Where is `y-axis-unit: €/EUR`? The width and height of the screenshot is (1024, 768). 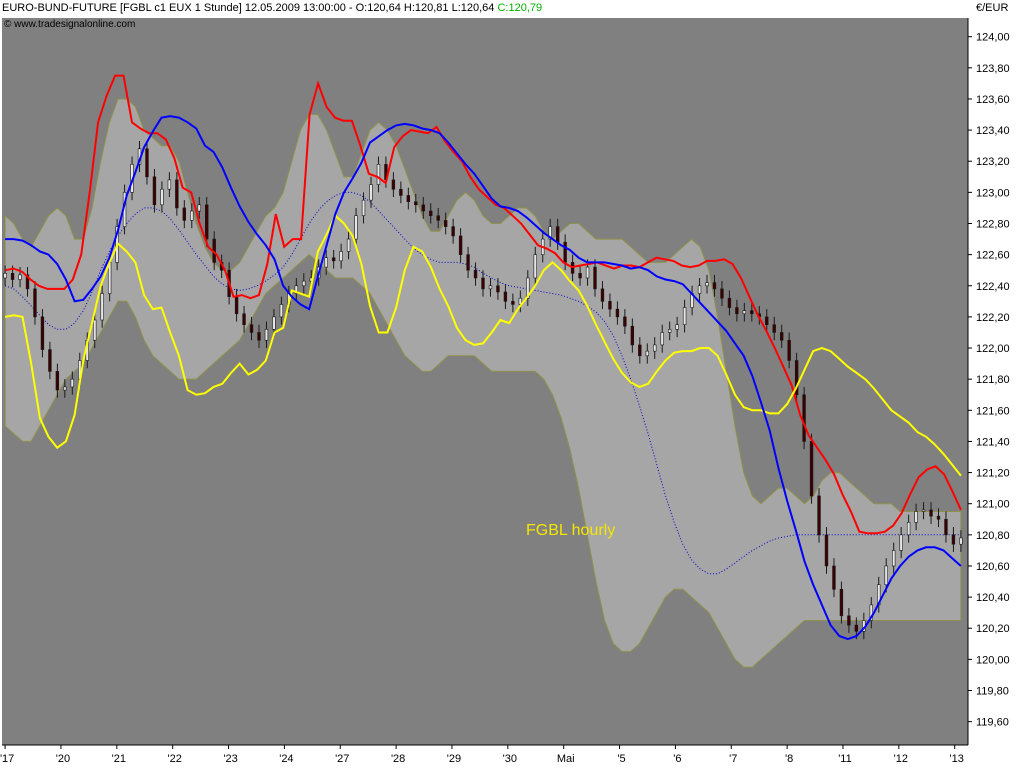 y-axis-unit: €/EUR is located at coordinates (992, 8).